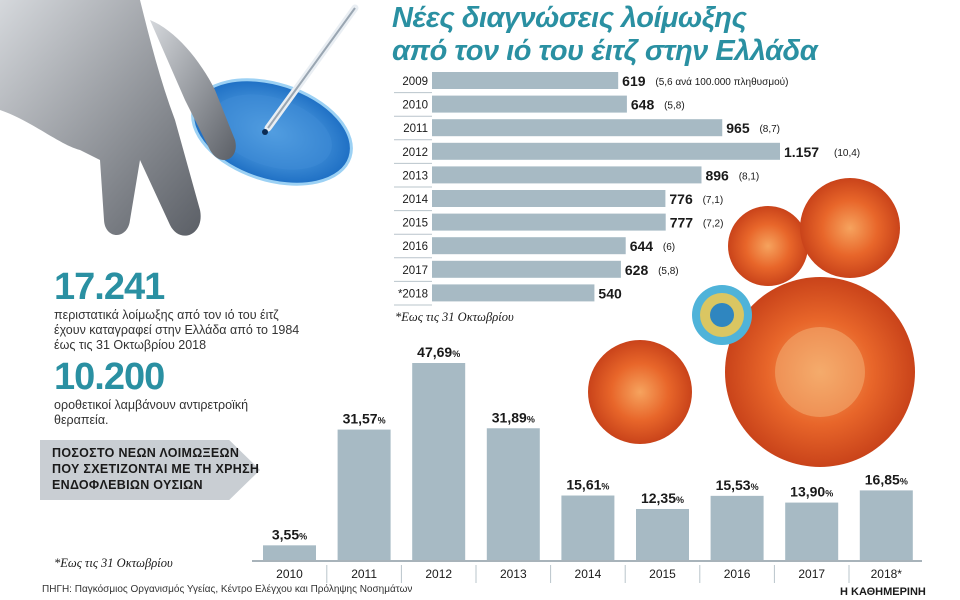  I want to click on vbar-value-label: 15,53%, so click(737, 485).